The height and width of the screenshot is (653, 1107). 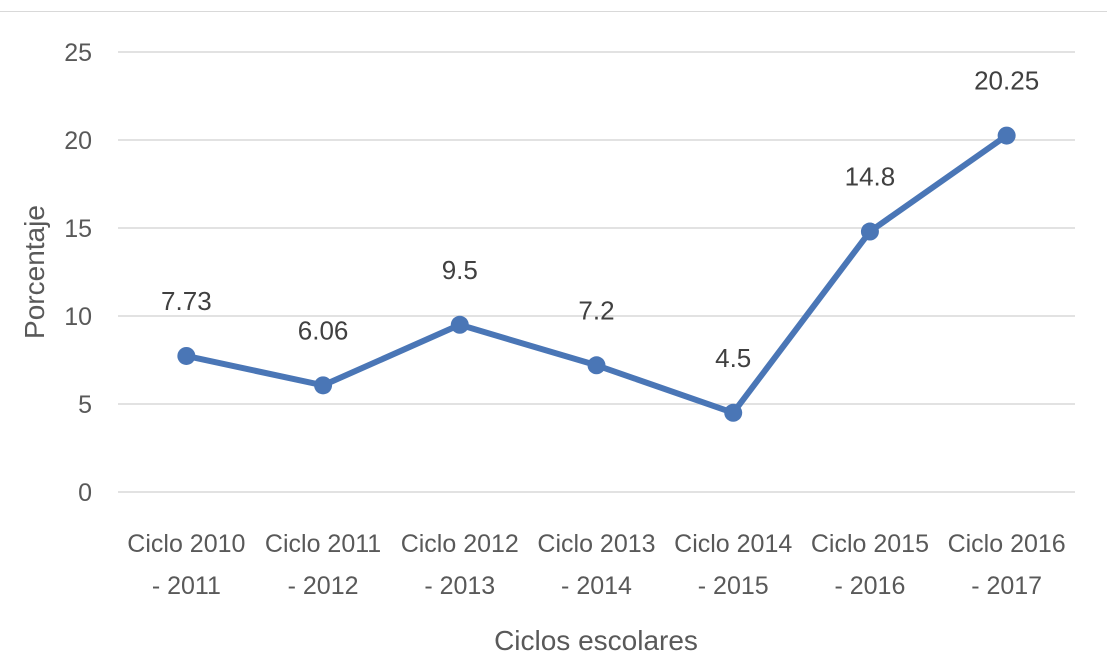 What do you see at coordinates (460, 544) in the screenshot?
I see `x-tick-label: Ciclo 2012` at bounding box center [460, 544].